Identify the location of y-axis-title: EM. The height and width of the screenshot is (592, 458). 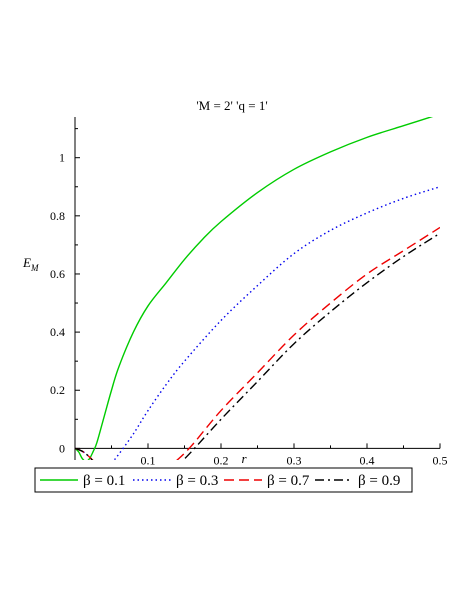
(30, 264).